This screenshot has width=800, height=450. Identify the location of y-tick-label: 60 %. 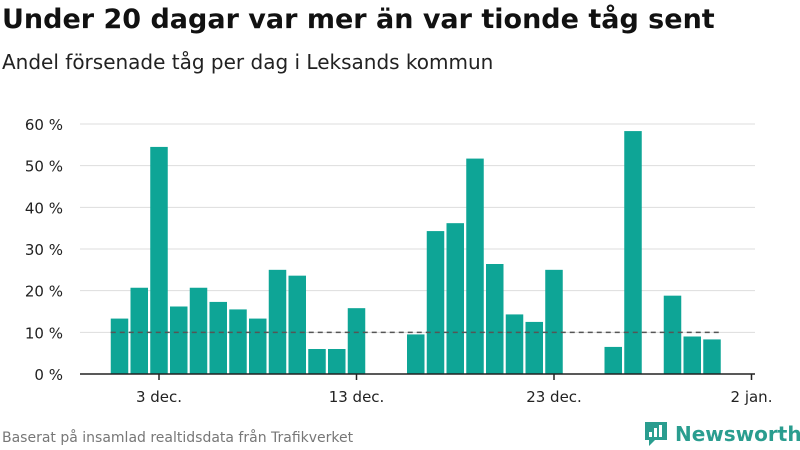
(44, 125).